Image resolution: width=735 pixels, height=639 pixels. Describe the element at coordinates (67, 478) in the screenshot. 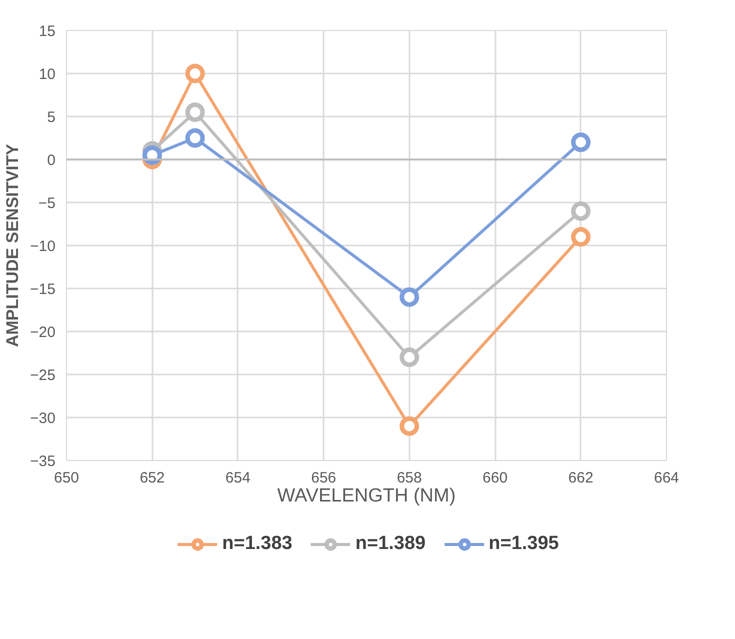

I see `x-tick-label: 650` at that location.